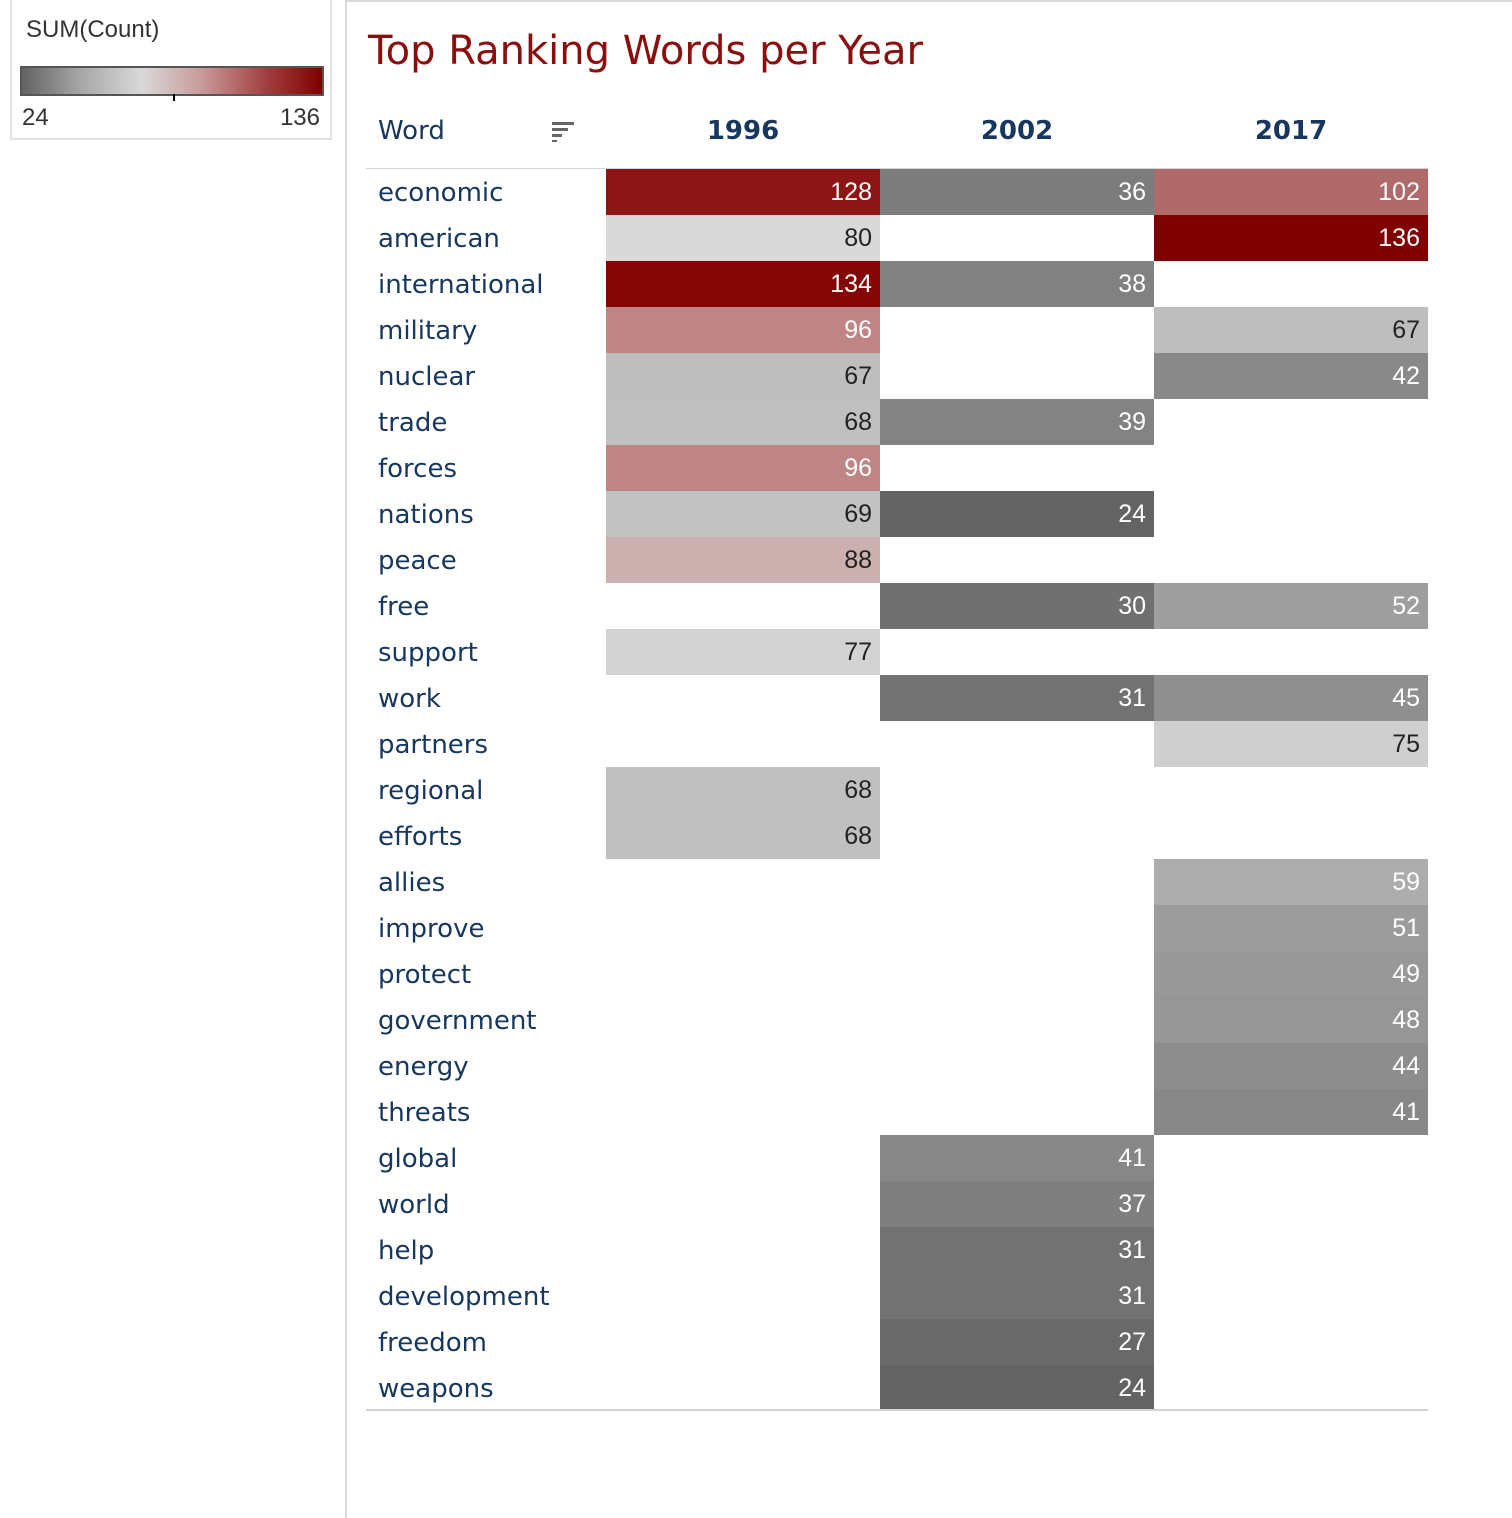 The height and width of the screenshot is (1518, 1512). Describe the element at coordinates (439, 239) in the screenshot. I see `row-label-american: american` at that location.